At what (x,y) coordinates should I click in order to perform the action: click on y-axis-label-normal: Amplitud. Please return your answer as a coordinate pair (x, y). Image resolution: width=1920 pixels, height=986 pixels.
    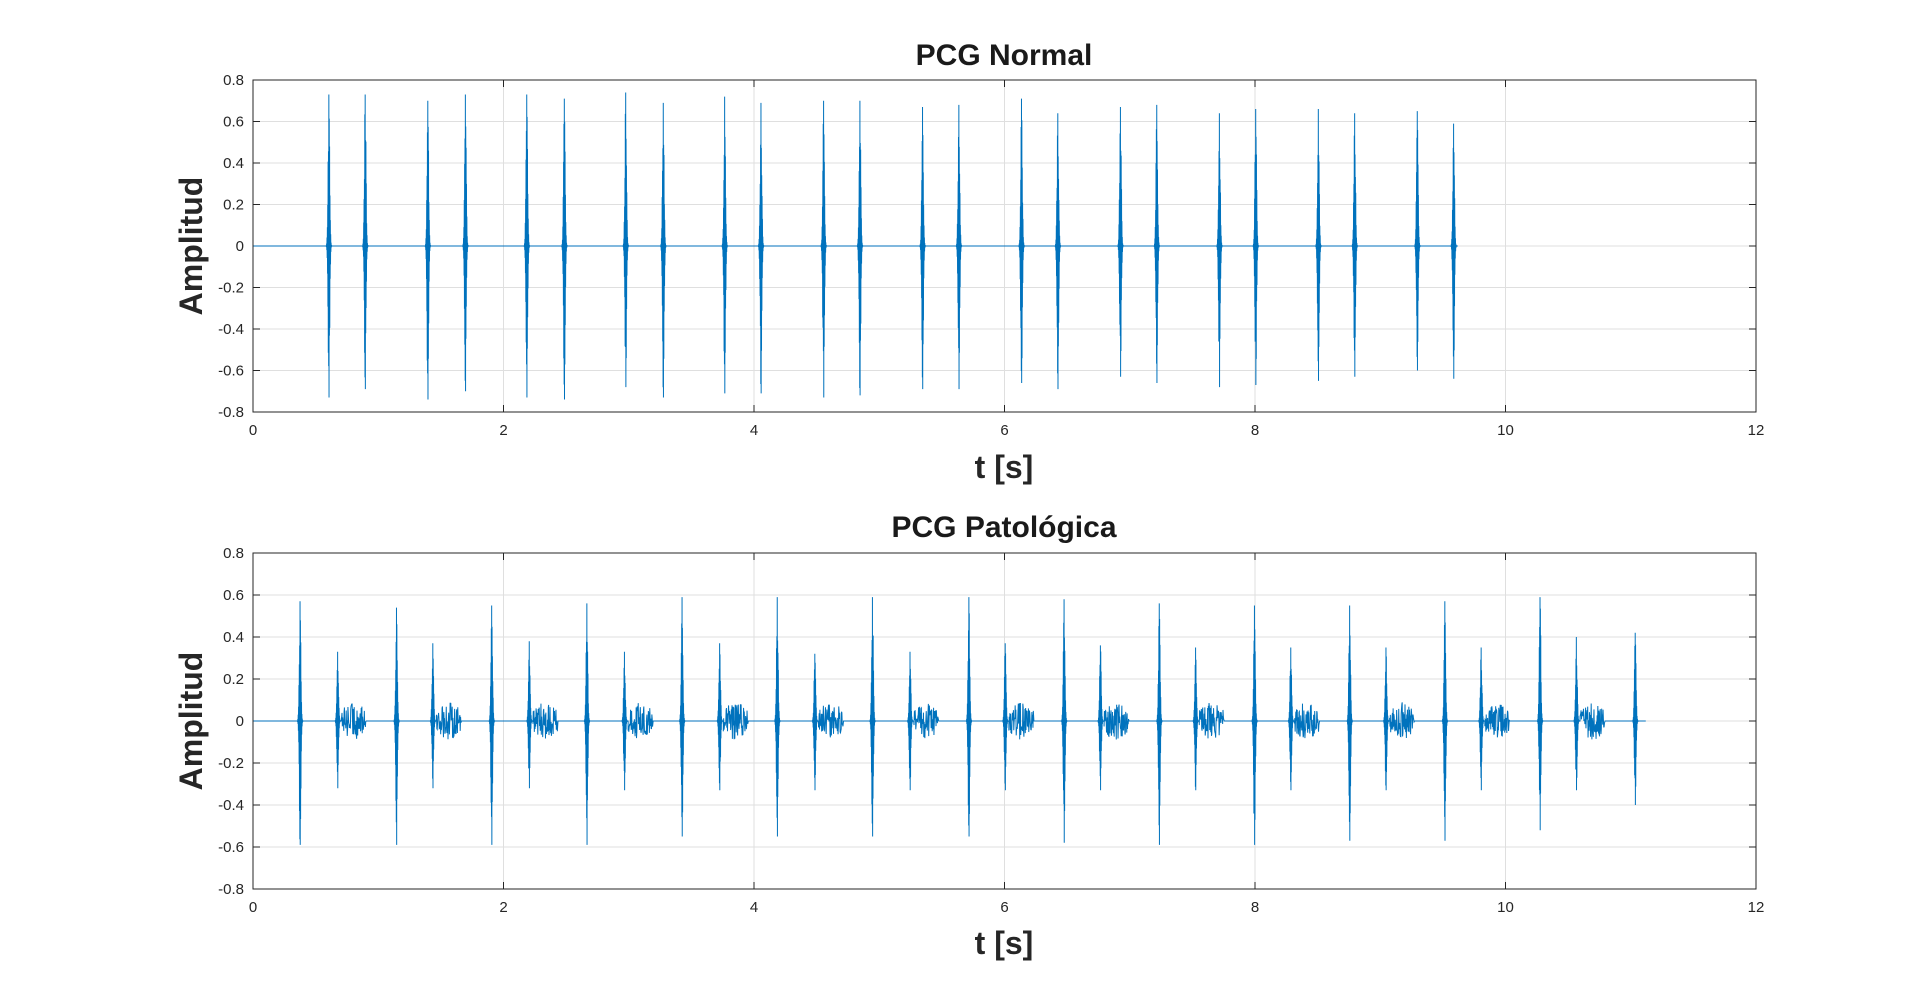
    Looking at the image, I should click on (191, 246).